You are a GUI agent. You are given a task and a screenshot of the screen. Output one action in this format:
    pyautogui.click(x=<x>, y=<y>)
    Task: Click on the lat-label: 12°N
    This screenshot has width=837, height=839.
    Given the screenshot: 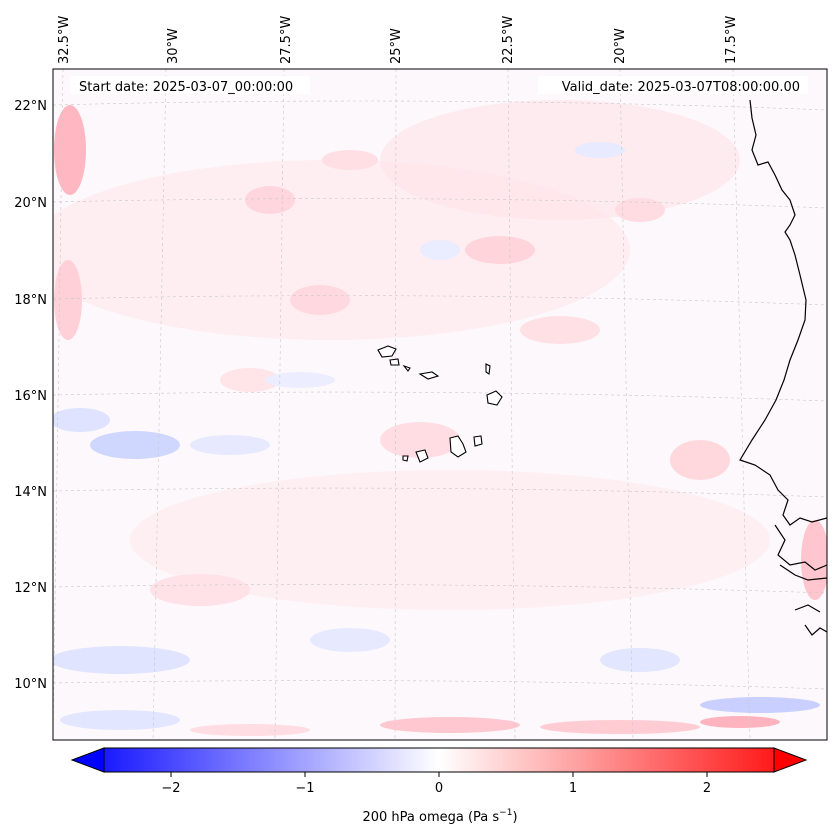 What is the action you would take?
    pyautogui.click(x=30, y=588)
    